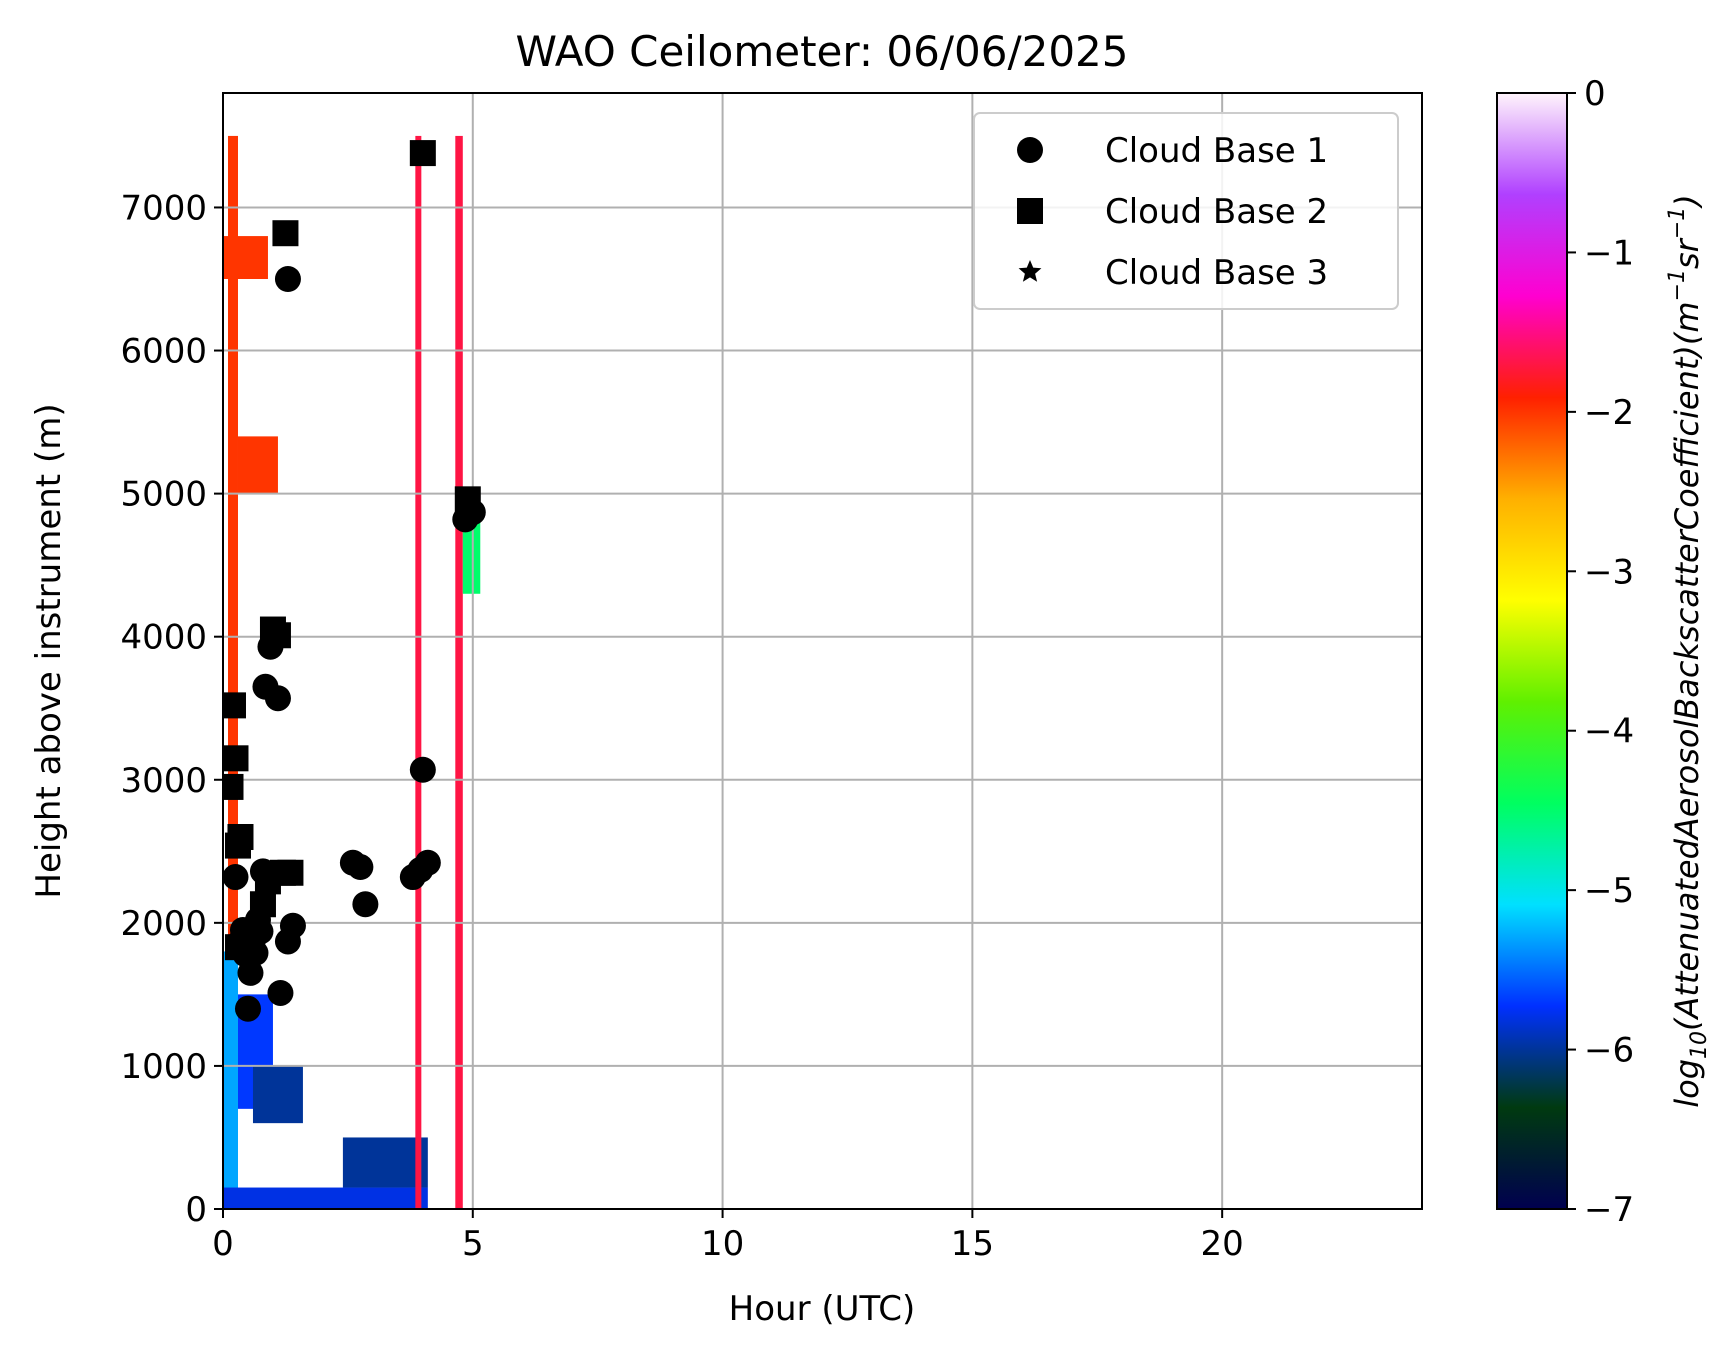 This screenshot has height=1358, width=1726. I want to click on x-axis: 0 5 10 15 20, so click(728, 1236).